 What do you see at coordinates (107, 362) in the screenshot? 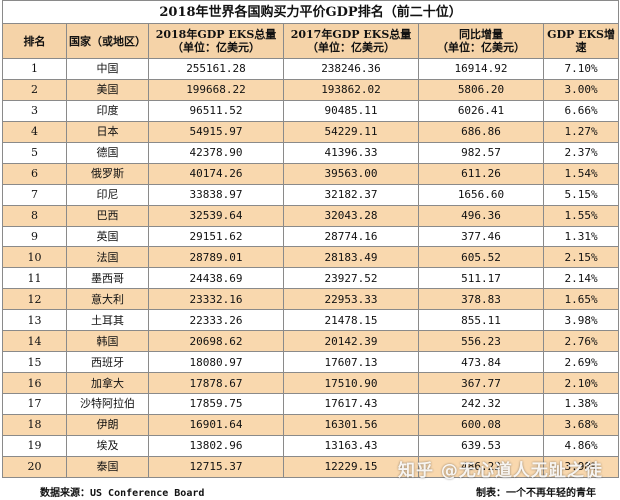
I see `cell-country: 西班牙` at bounding box center [107, 362].